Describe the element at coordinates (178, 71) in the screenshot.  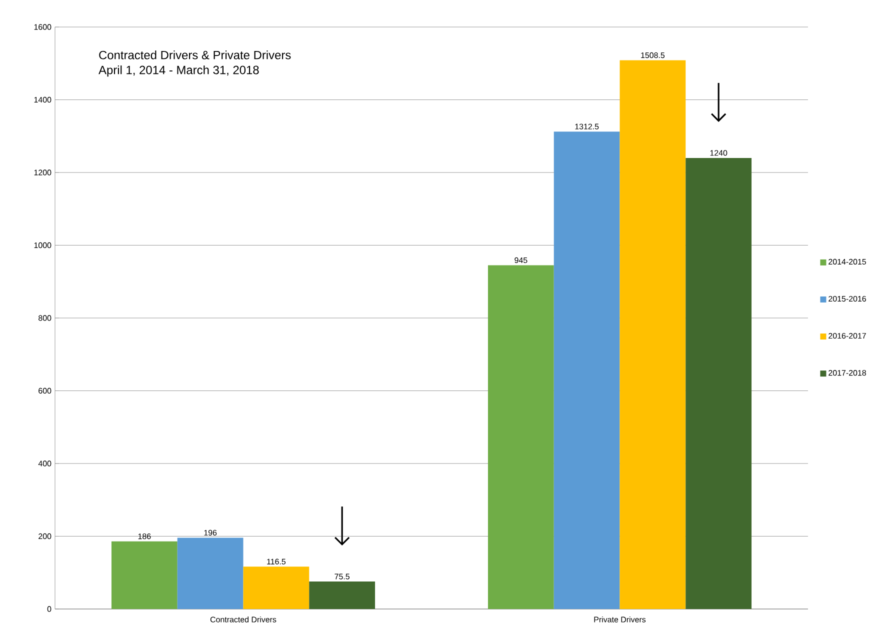
I see `text: April 1, 2014 - March 31, 2018` at that location.